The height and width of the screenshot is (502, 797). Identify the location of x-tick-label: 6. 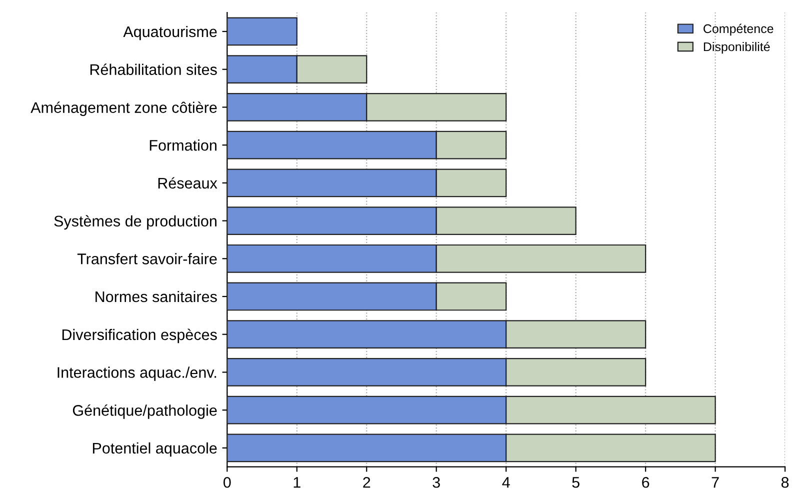
(646, 482).